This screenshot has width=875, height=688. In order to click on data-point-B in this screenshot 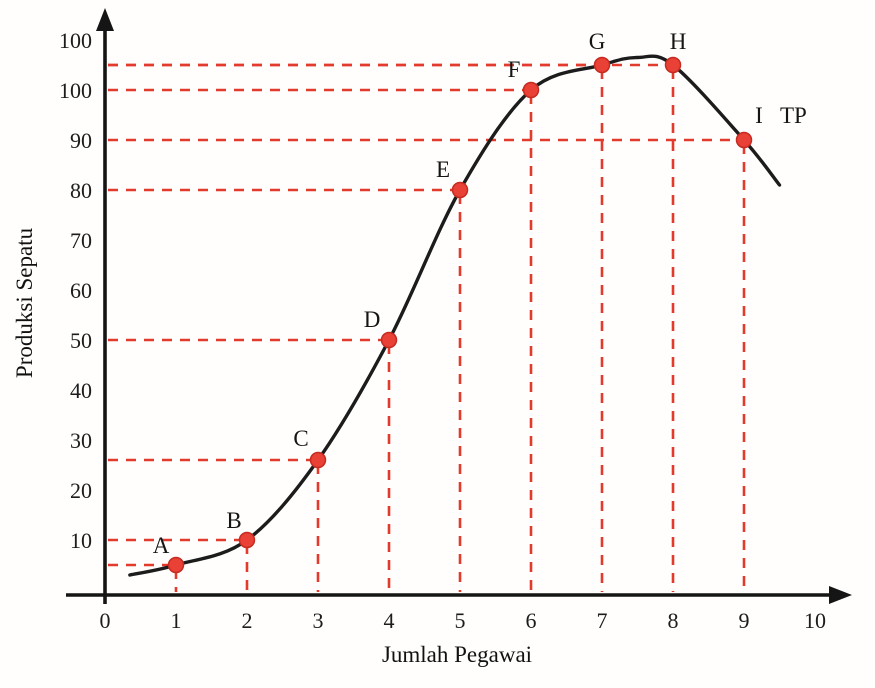, I will do `click(247, 540)`.